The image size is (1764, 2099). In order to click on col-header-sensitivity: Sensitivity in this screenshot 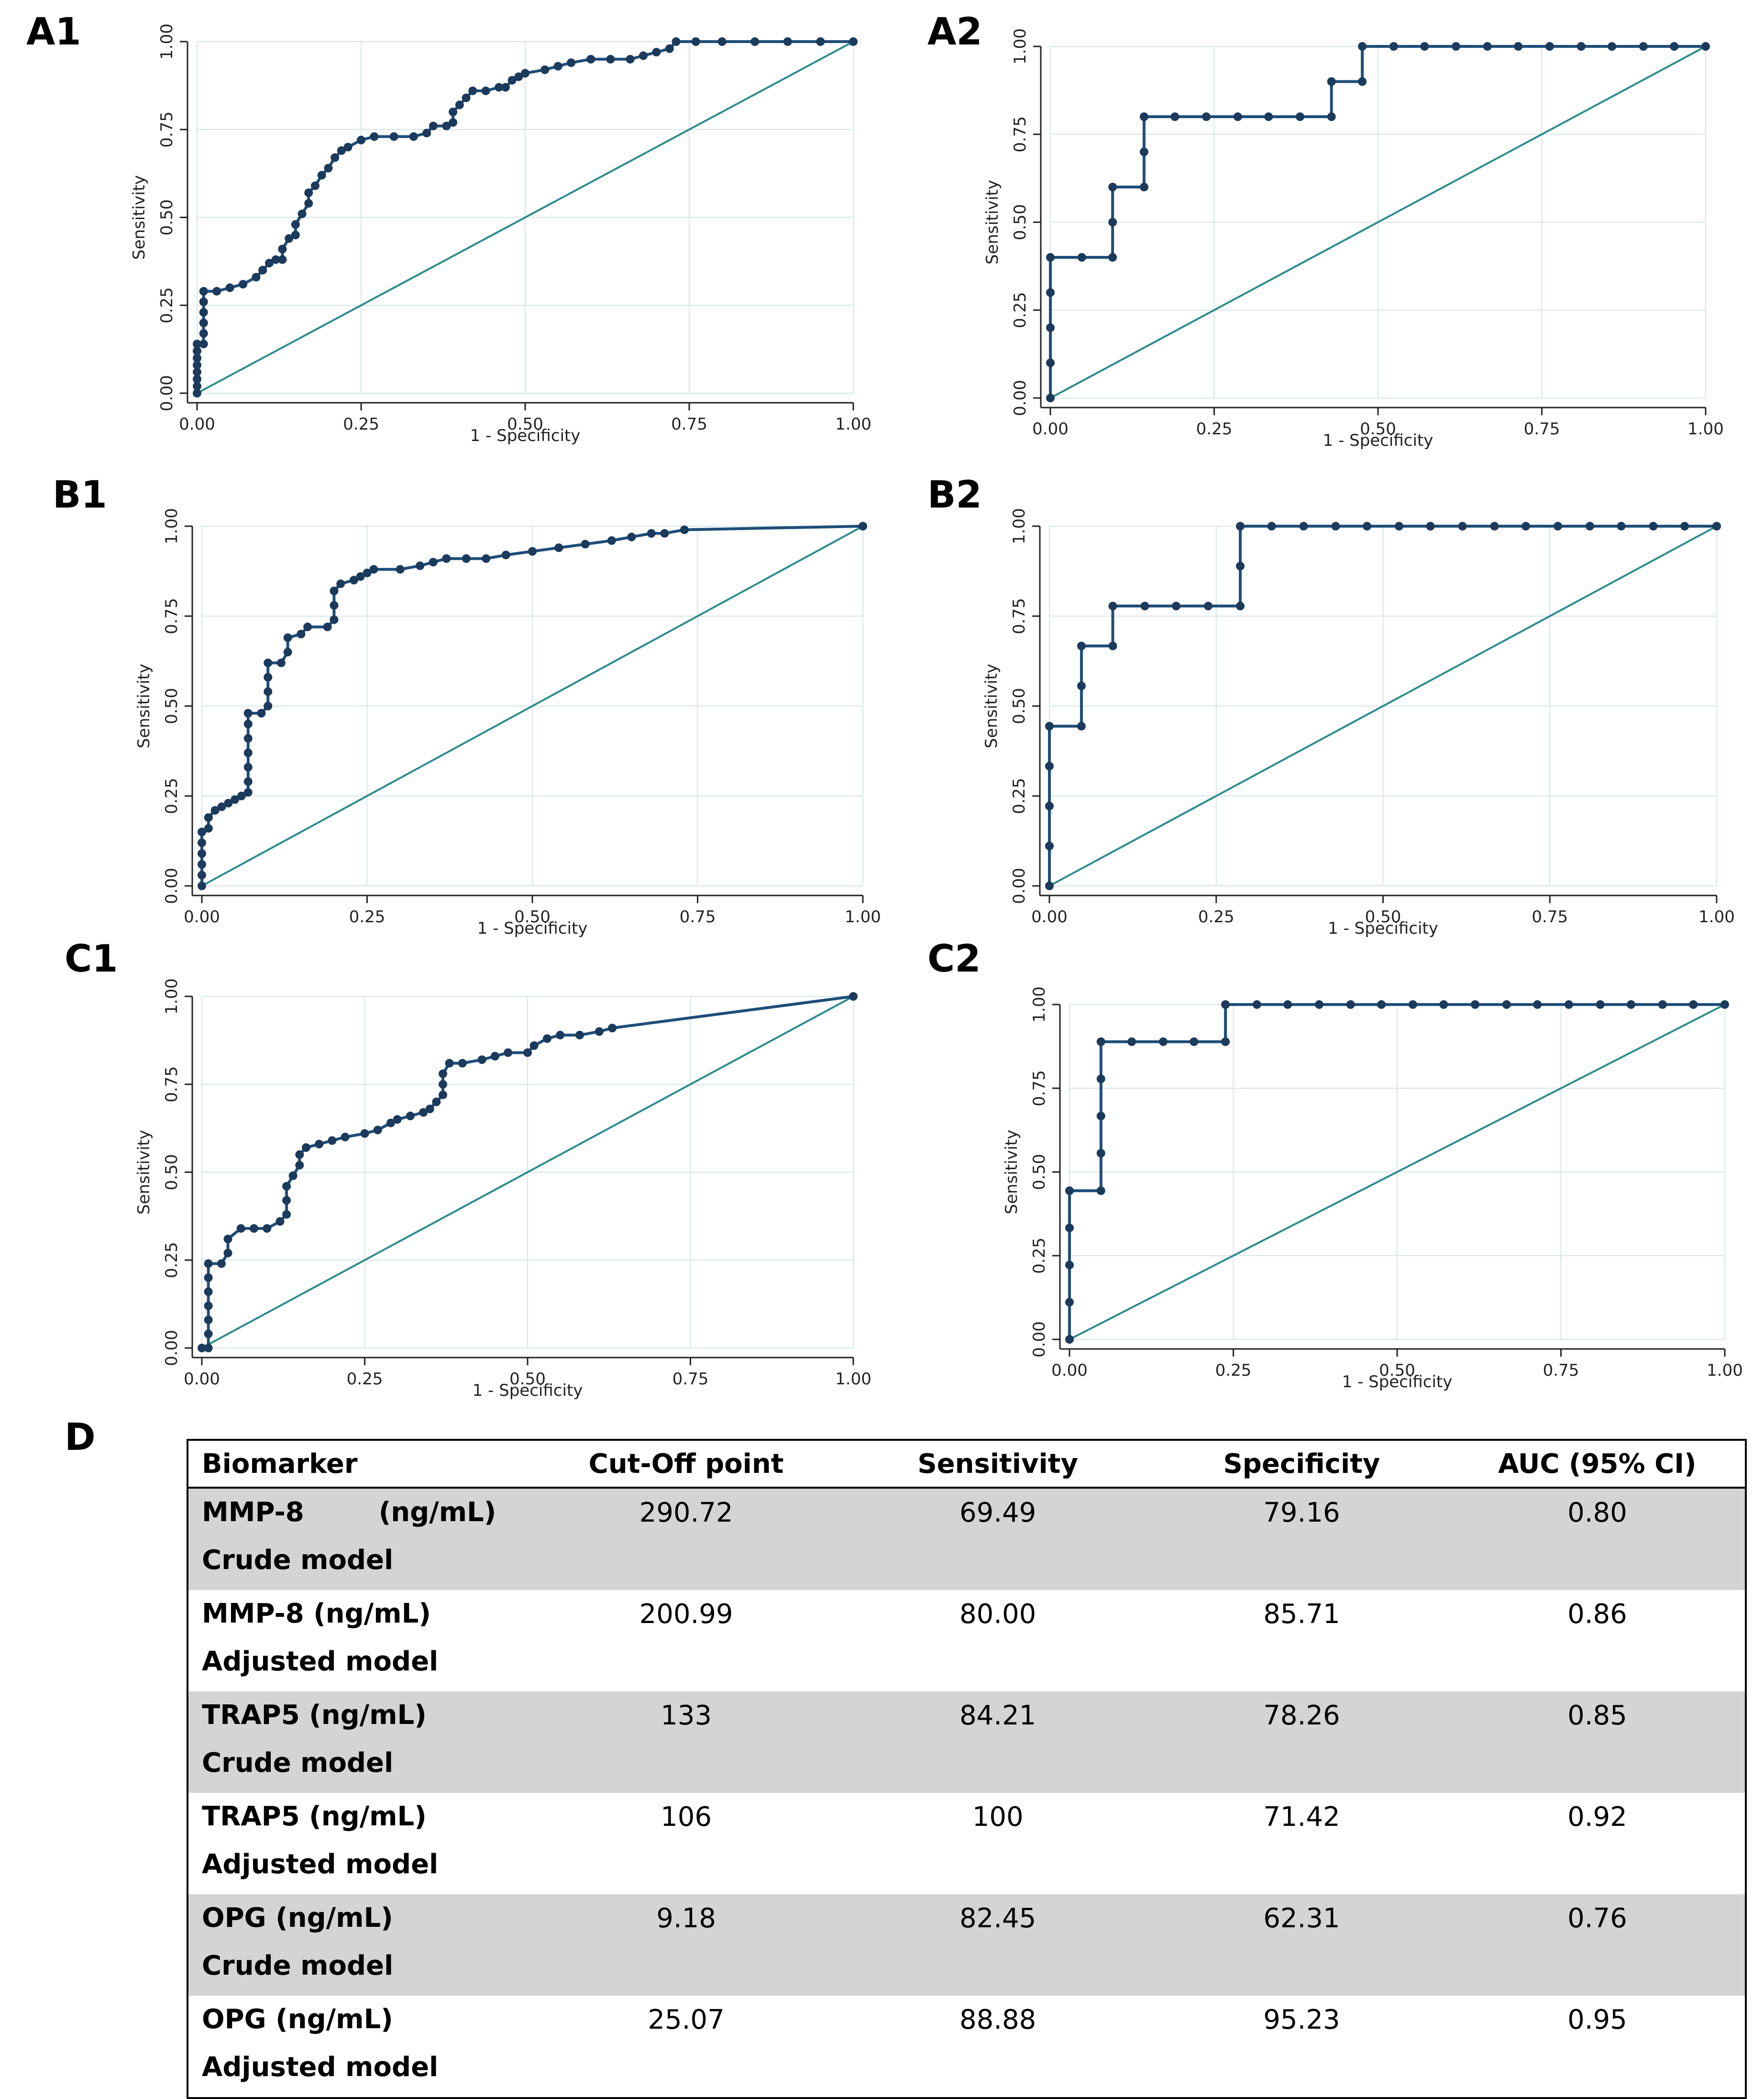, I will do `click(998, 1465)`.